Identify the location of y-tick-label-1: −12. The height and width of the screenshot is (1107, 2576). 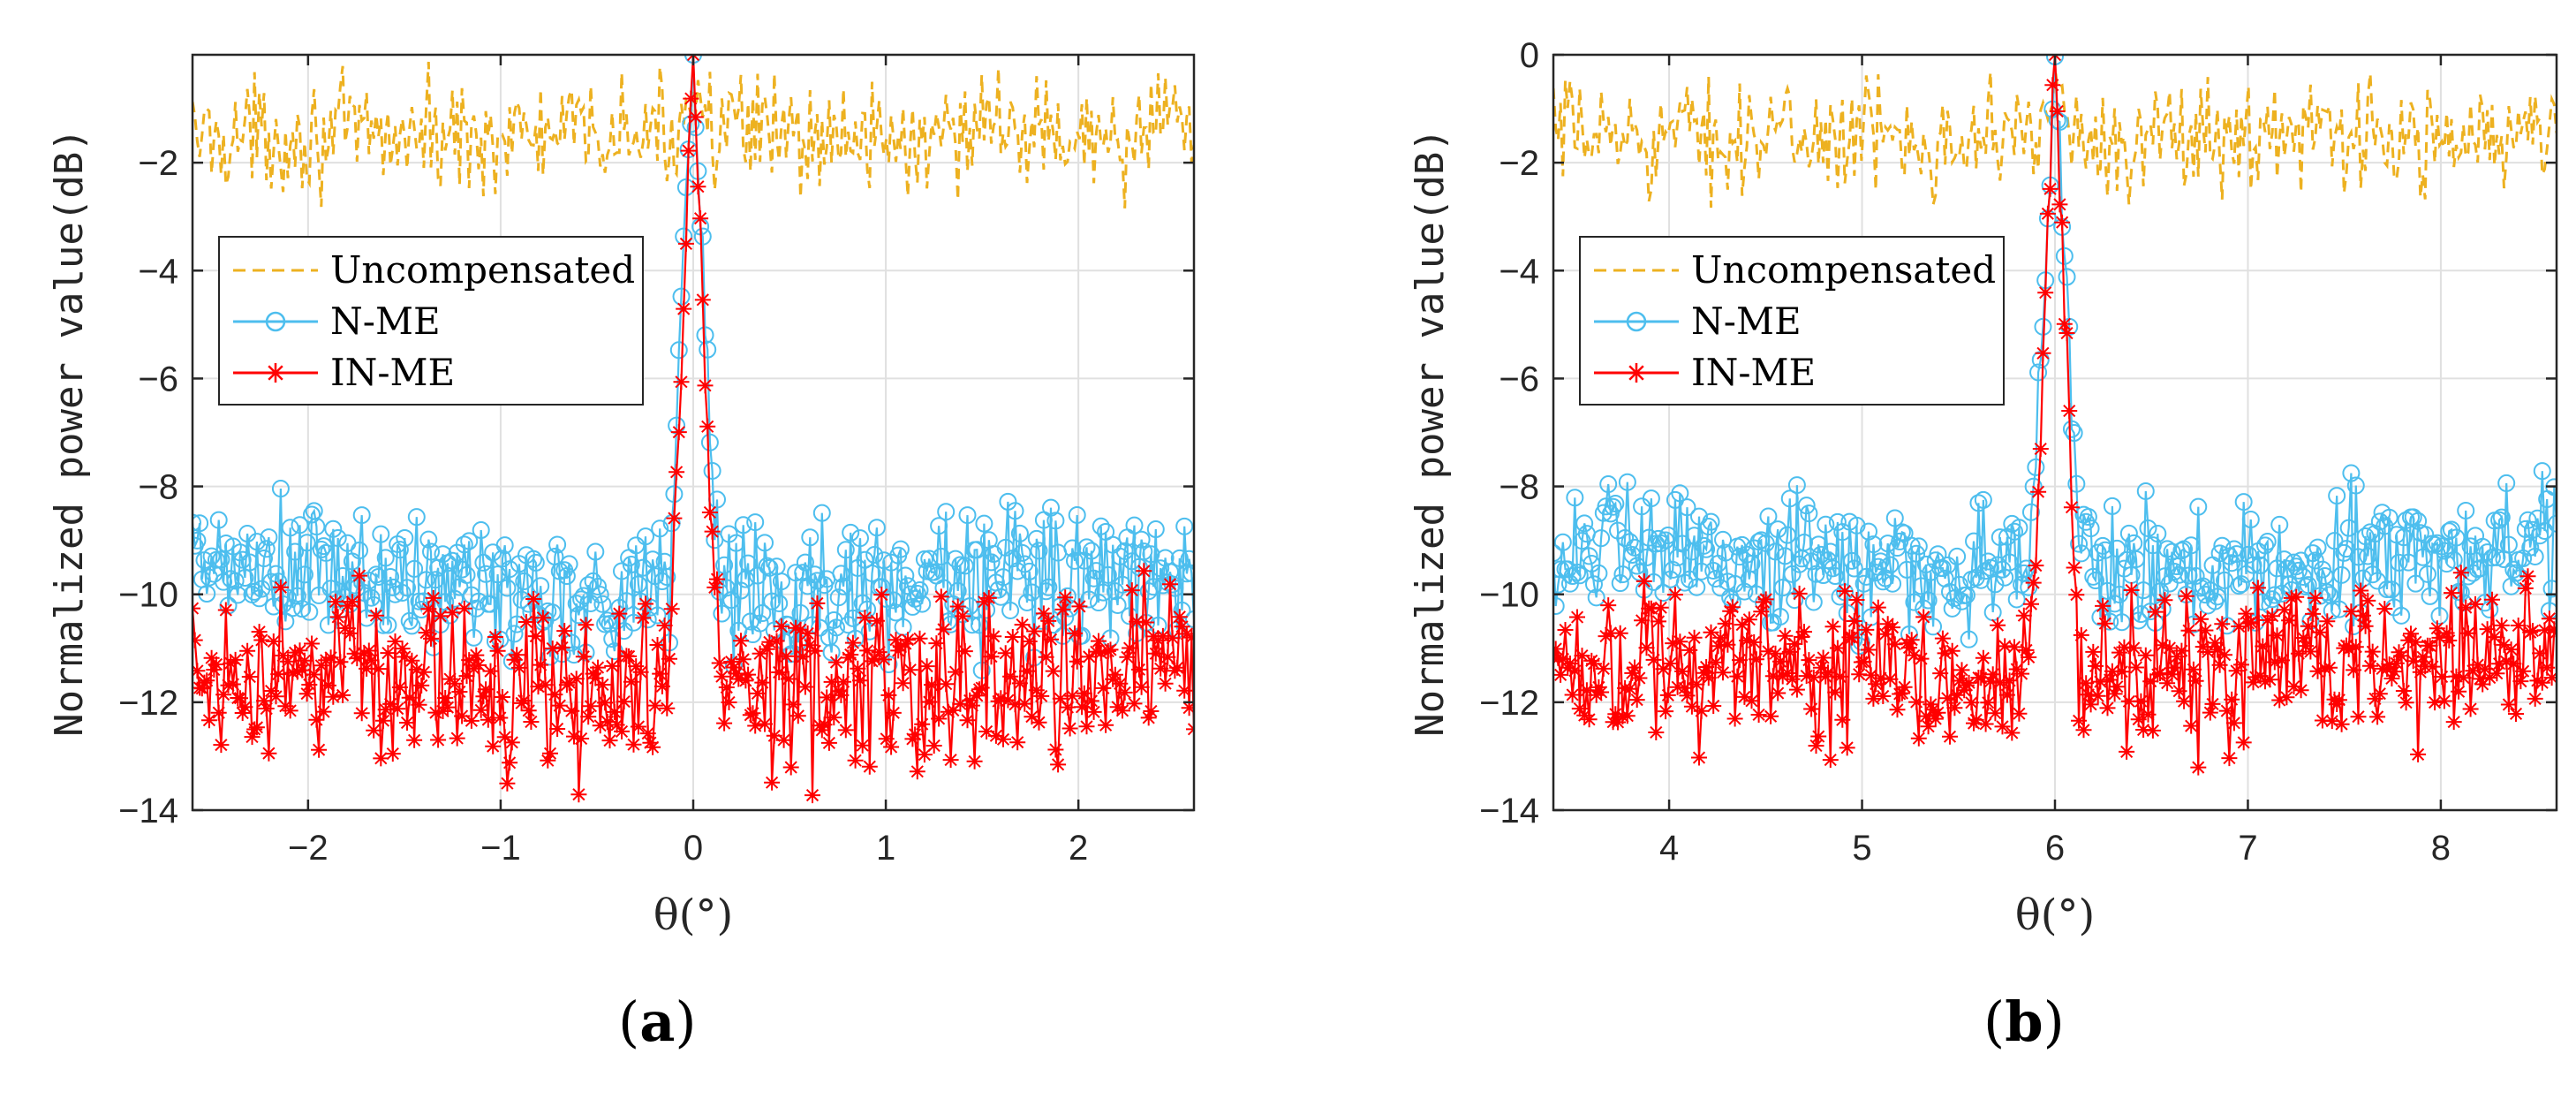
(1509, 703).